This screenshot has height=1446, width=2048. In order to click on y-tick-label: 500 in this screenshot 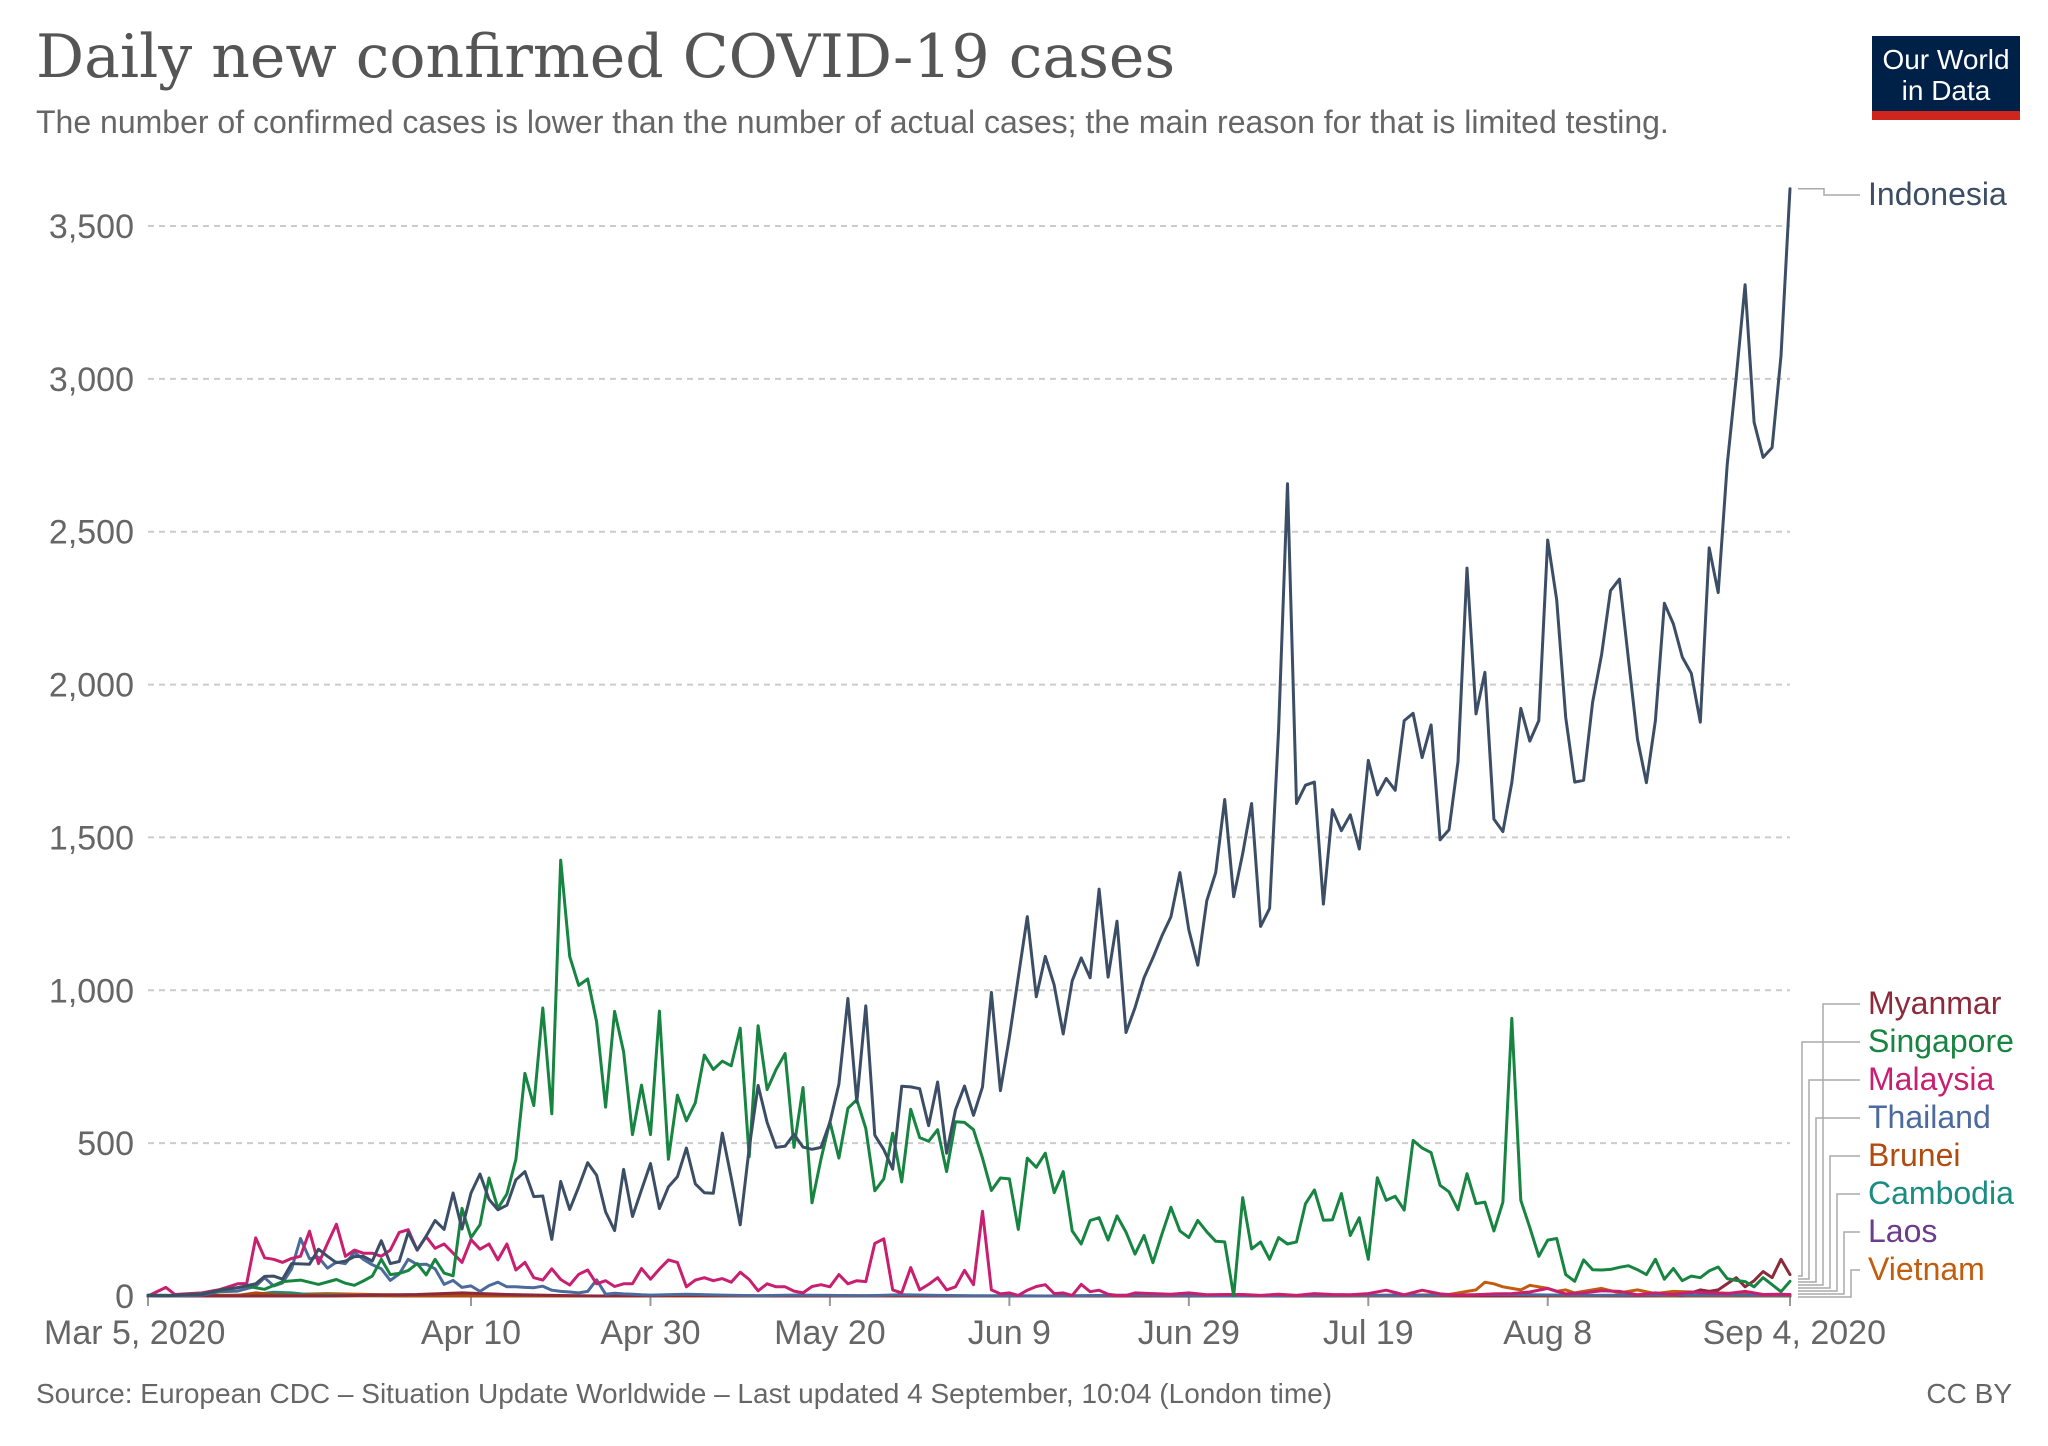, I will do `click(105, 1144)`.